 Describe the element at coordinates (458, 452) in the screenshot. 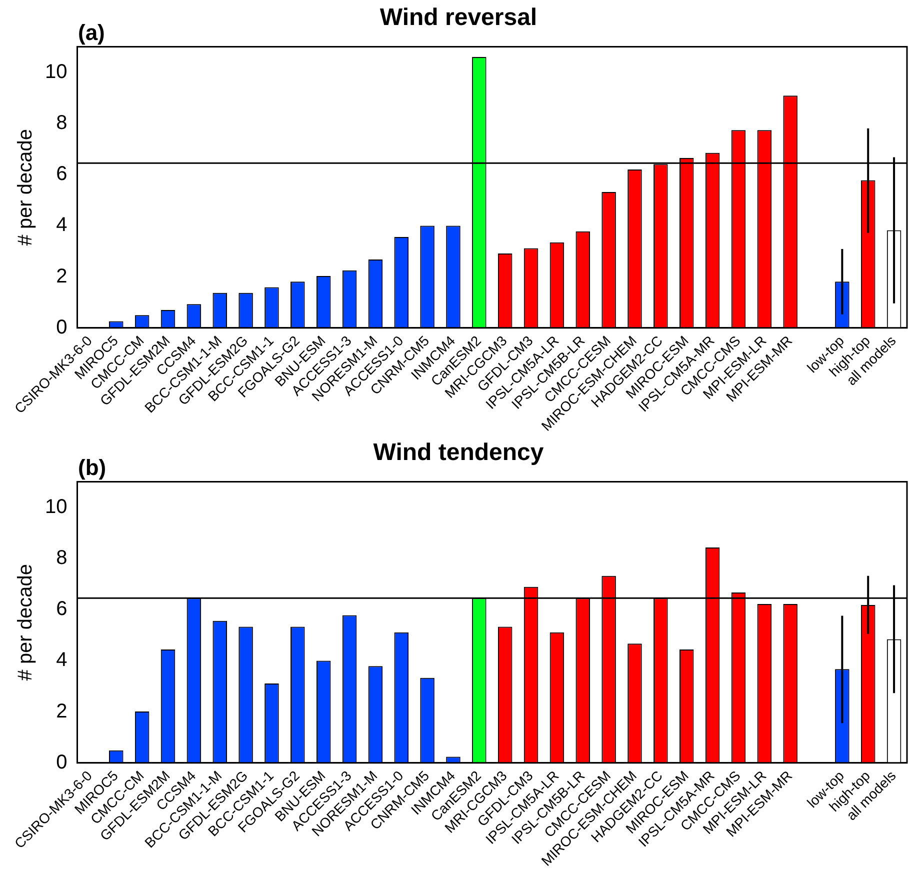

I see `chart-title: Wind tendency` at that location.